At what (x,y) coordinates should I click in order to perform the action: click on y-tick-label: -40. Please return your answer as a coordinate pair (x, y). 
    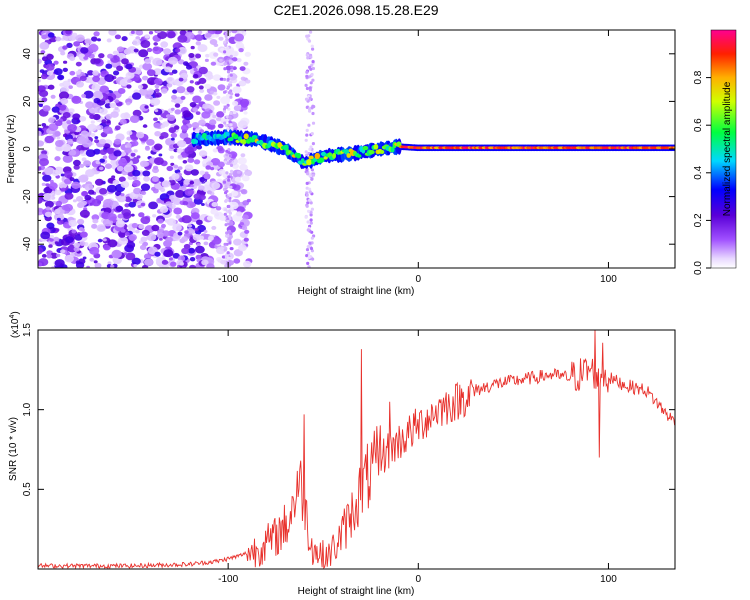
    Looking at the image, I should click on (27, 244).